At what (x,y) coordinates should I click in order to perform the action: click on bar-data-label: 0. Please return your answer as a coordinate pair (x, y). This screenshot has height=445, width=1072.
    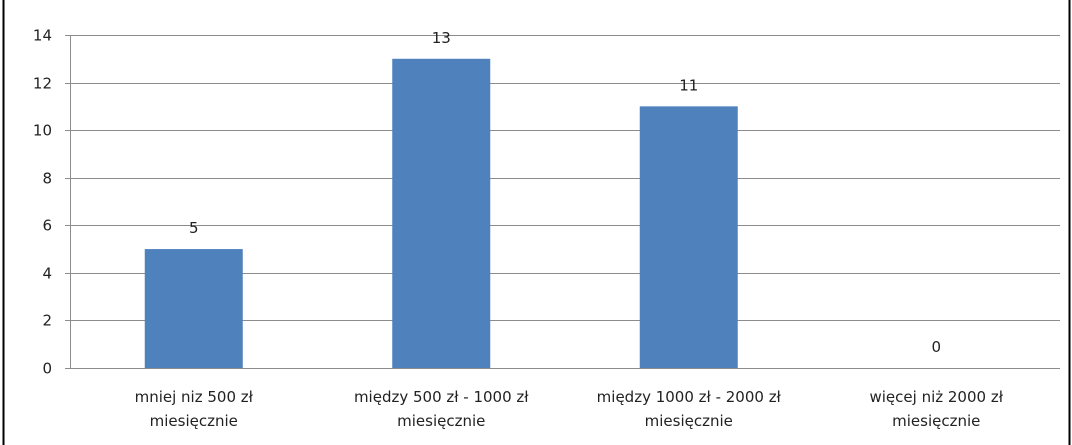
    Looking at the image, I should click on (936, 347).